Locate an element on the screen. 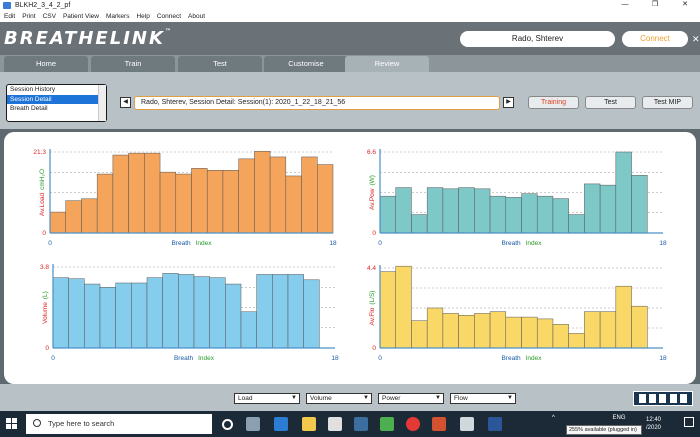  powerpoint-icon is located at coordinates (439, 424).